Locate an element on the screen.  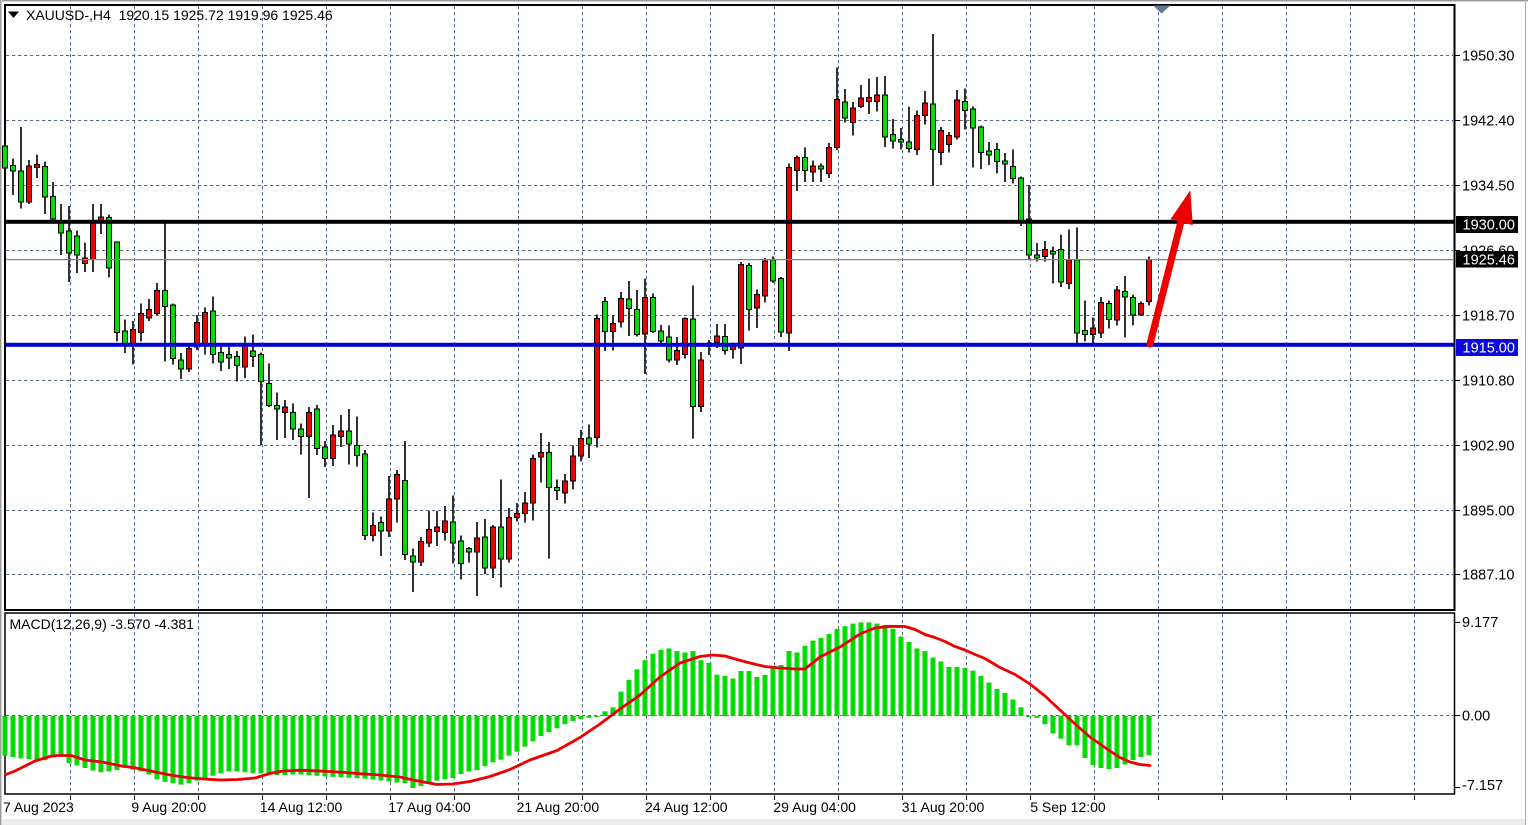
svg-text: 17 Aug 04:00 is located at coordinates (429, 807).